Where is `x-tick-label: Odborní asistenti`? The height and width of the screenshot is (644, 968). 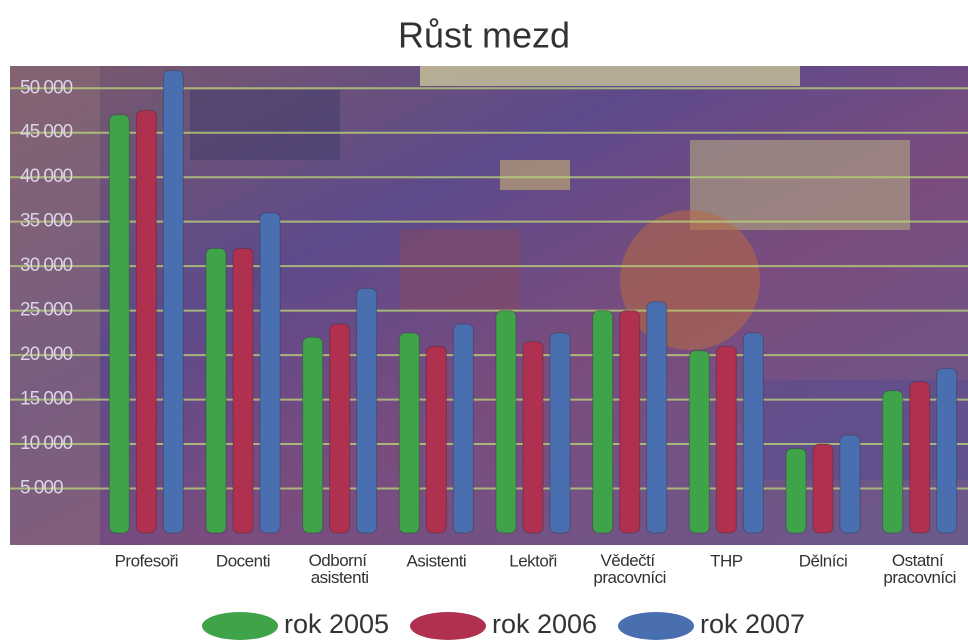
x-tick-label: Odborní asistenti is located at coordinates (340, 569).